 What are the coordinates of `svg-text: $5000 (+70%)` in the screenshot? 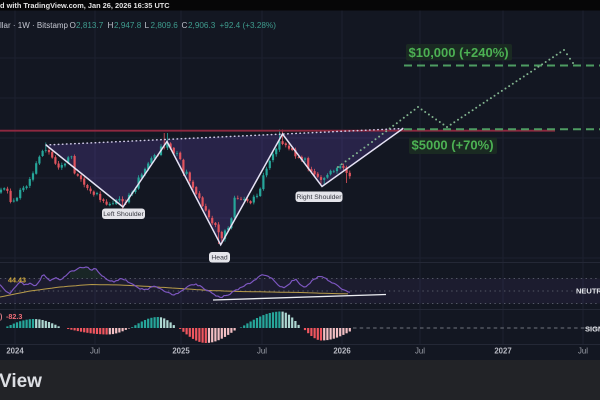 It's located at (453, 145).